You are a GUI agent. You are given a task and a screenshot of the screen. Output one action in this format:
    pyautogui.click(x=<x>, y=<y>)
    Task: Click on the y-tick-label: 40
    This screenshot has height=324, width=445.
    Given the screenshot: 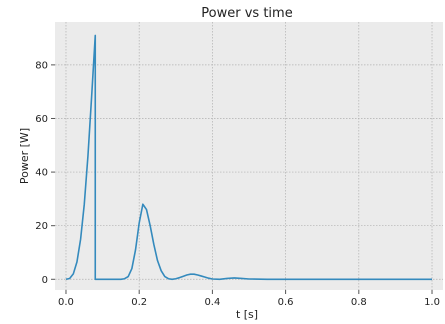 What is the action you would take?
    pyautogui.click(x=41, y=173)
    